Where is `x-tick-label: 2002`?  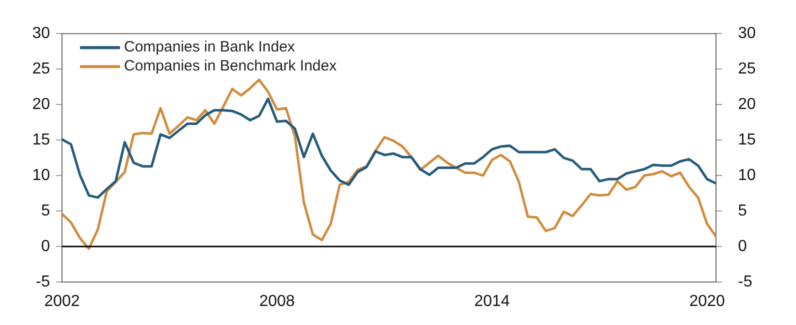
x-tick-label: 2002 is located at coordinates (62, 301).